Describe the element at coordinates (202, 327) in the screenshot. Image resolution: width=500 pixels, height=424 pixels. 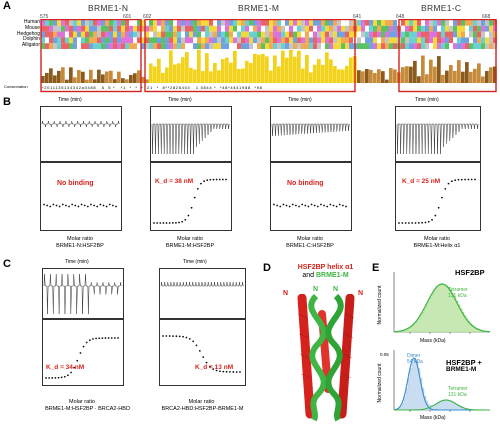
I see `itc-c2-traces` at that location.